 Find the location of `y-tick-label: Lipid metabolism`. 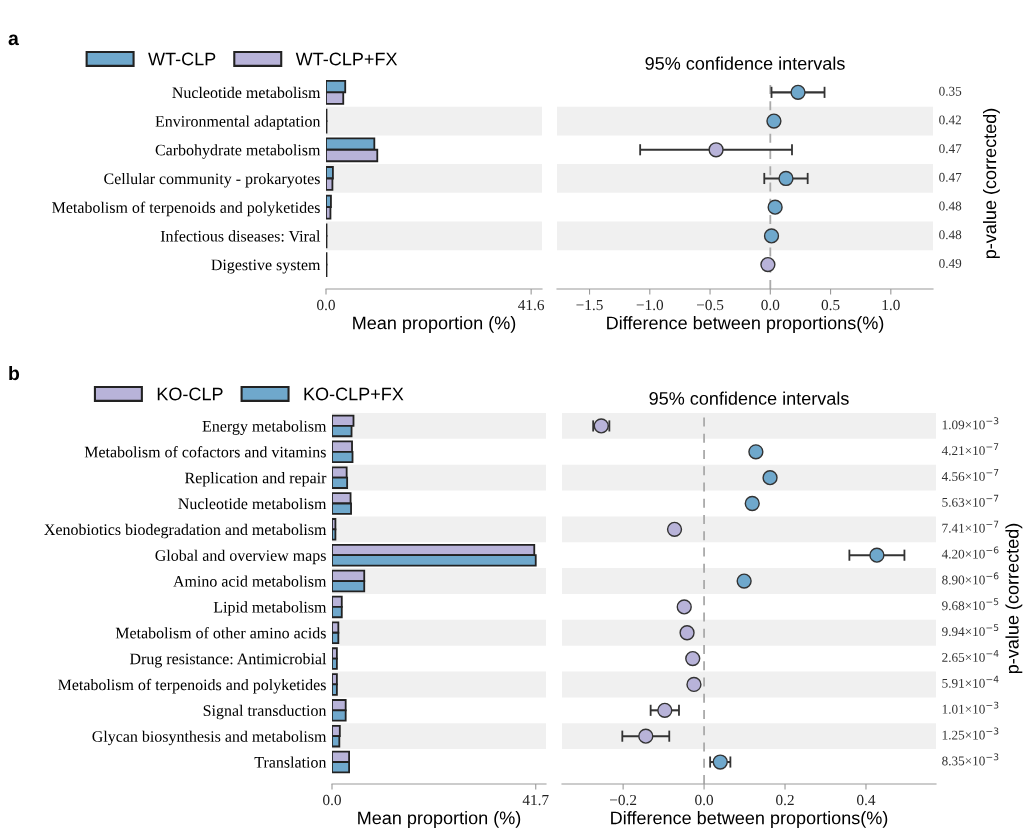

y-tick-label: Lipid metabolism is located at coordinates (270, 608).